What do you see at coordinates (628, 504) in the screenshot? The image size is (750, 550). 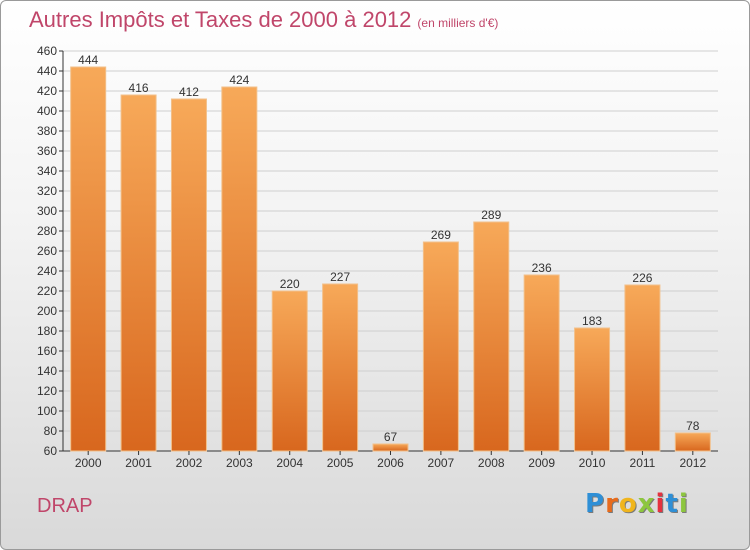 I see `logo-letter: o` at bounding box center [628, 504].